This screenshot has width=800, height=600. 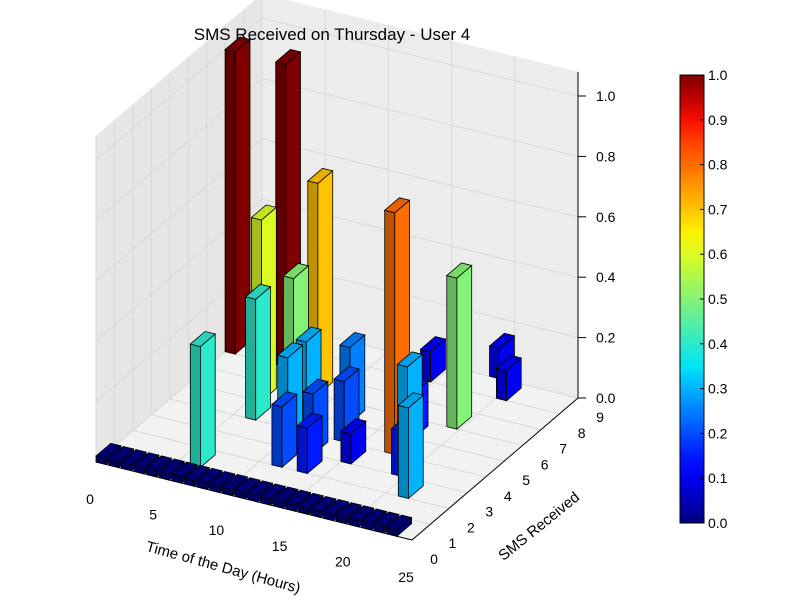 I want to click on z-tick-label: 0.6, so click(x=606, y=217).